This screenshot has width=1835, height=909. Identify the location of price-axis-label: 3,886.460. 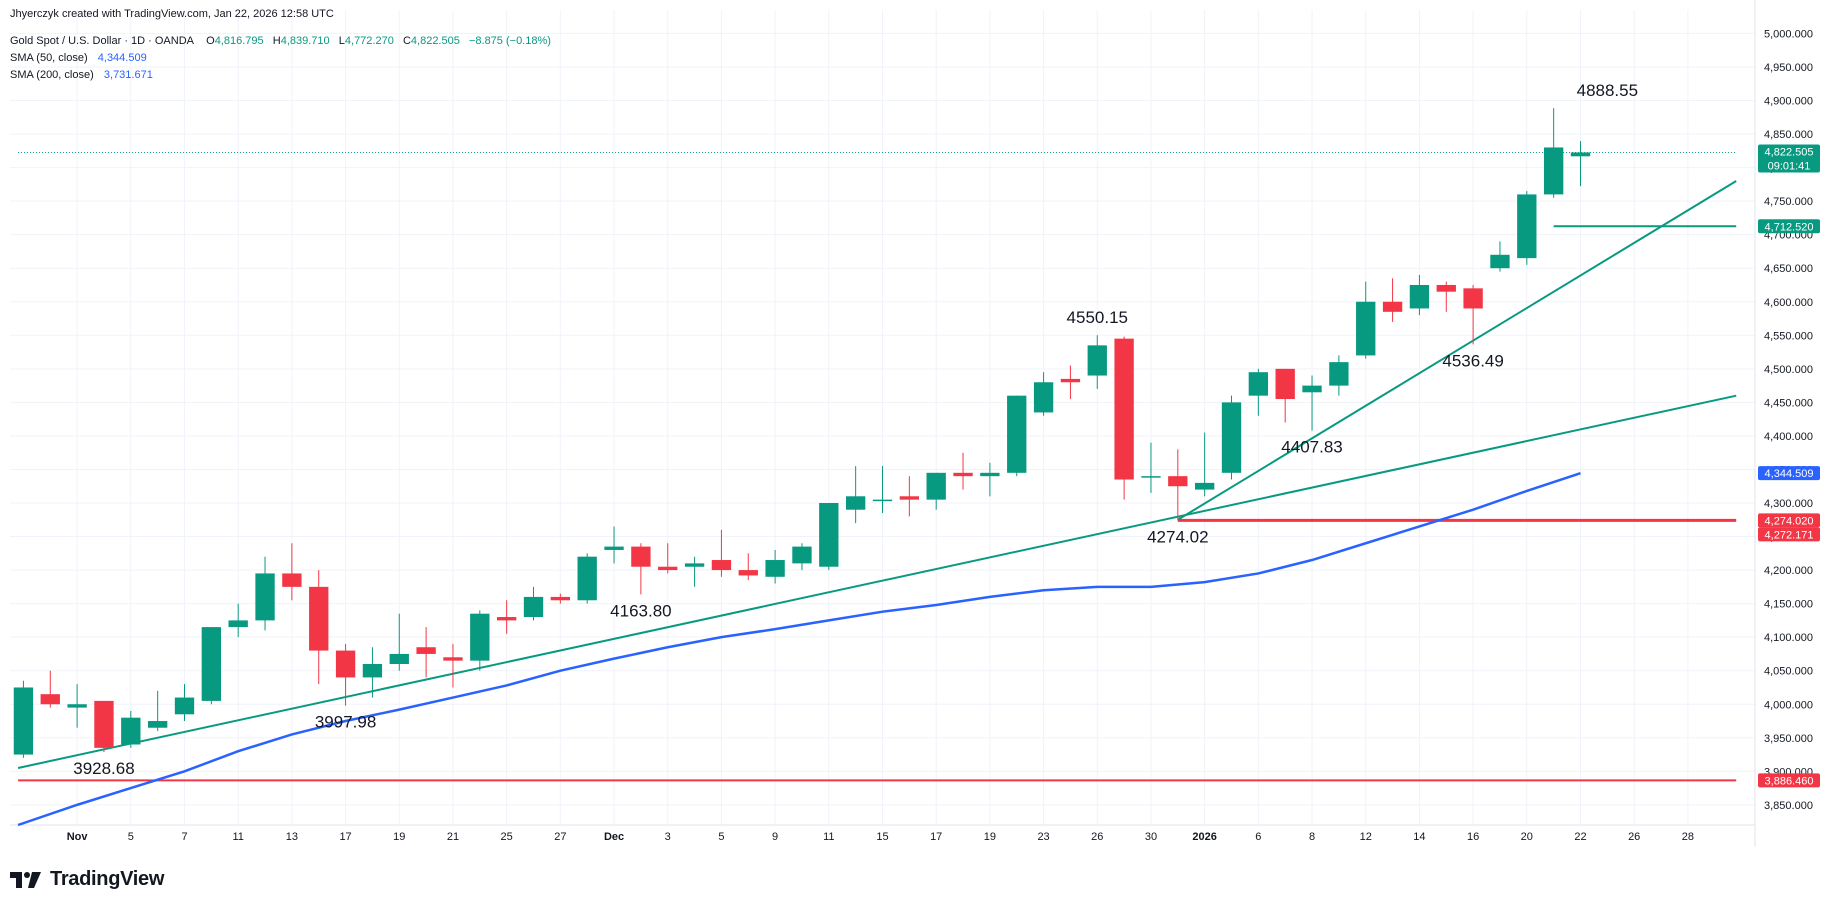
(1789, 780).